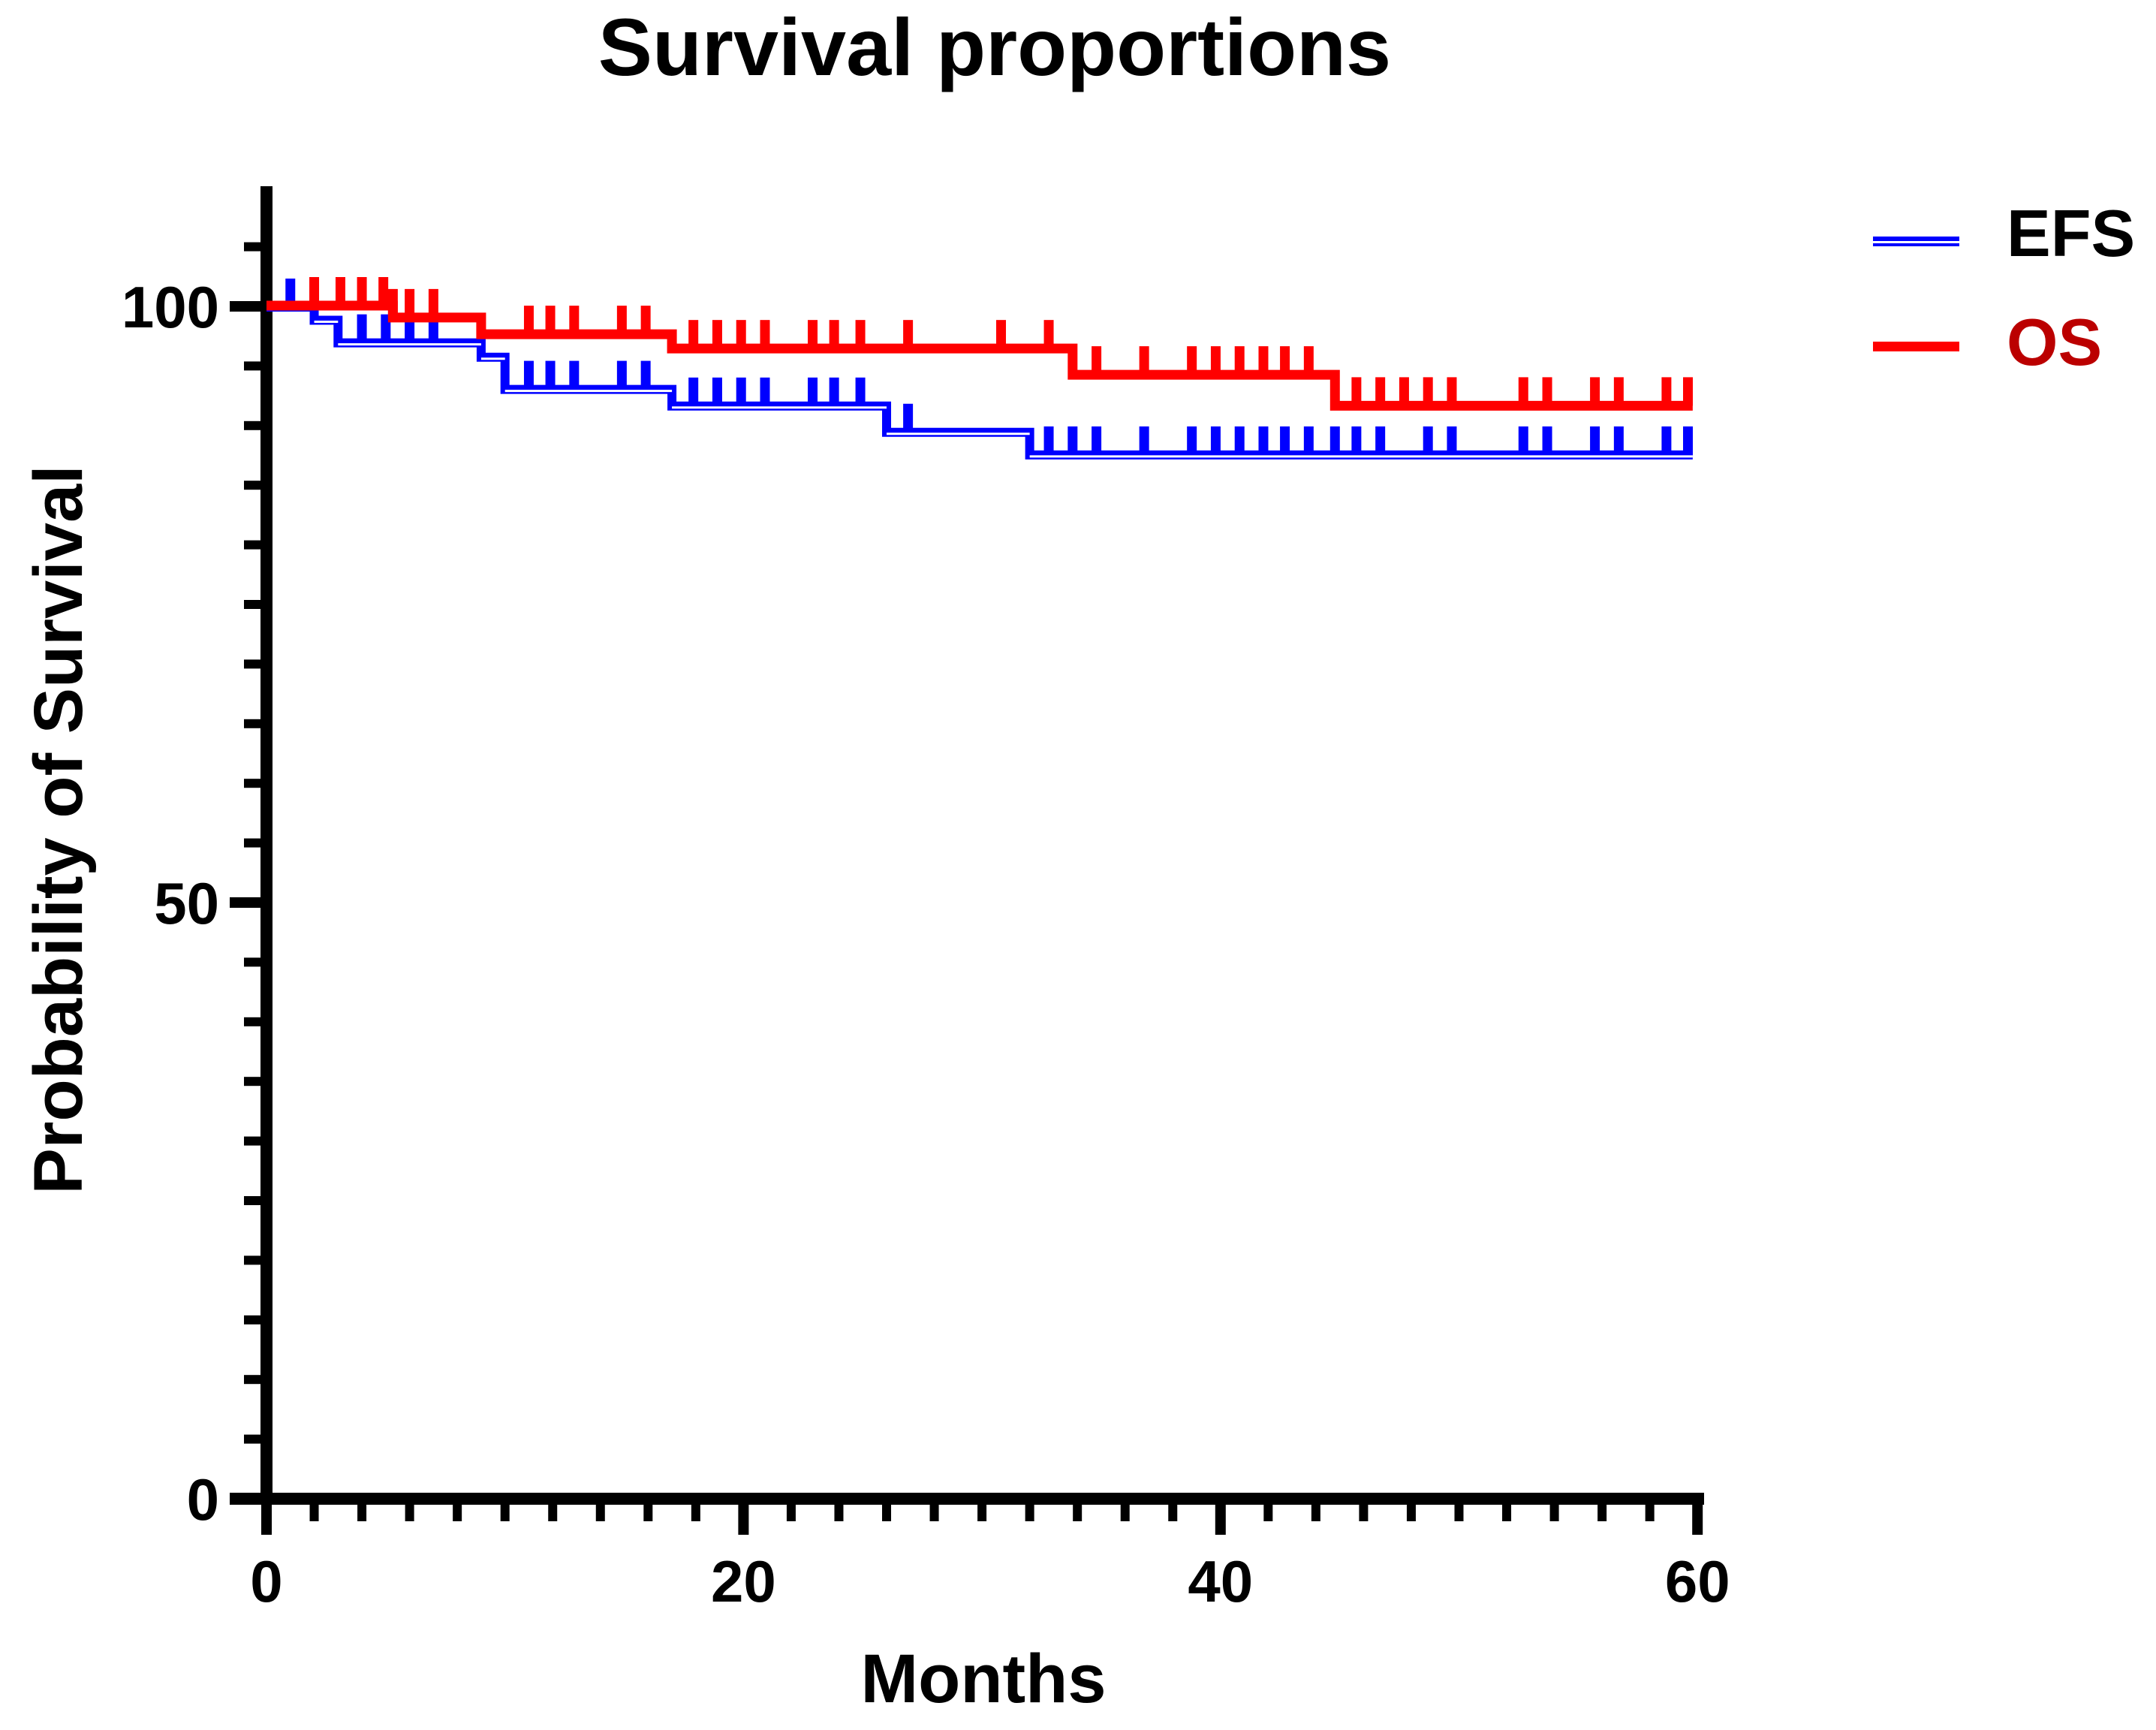 This screenshot has height=1730, width=2156. Describe the element at coordinates (186, 903) in the screenshot. I see `y-tick-label: 50` at that location.